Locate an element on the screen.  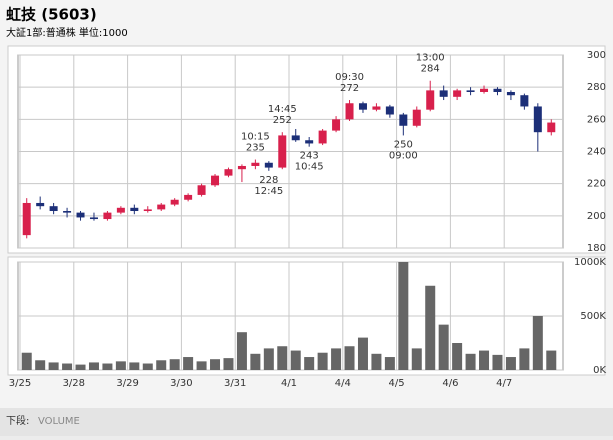
x-tick-label: 3/30 is located at coordinates (181, 383).